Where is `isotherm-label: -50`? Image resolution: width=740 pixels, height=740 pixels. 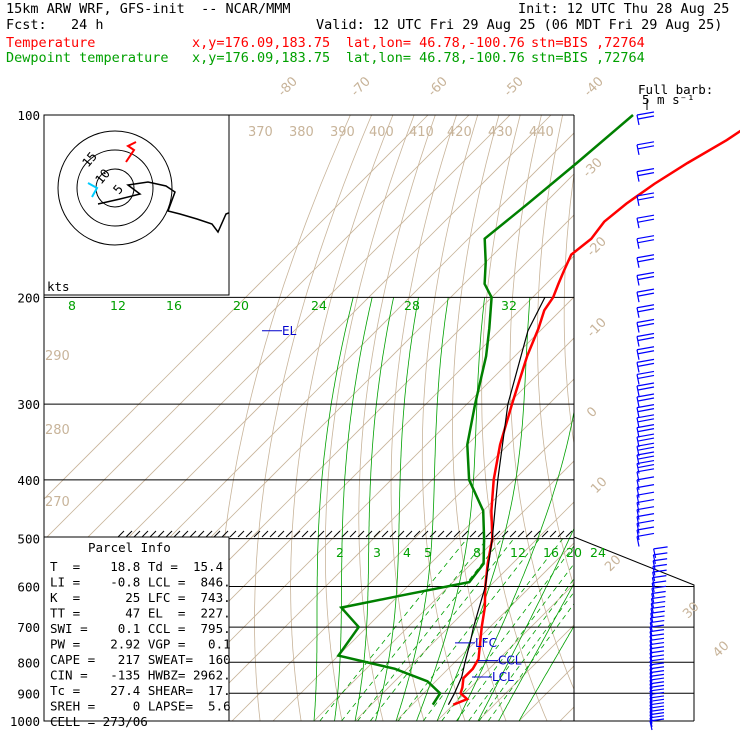
isotherm-label: -50 is located at coordinates (514, 87).